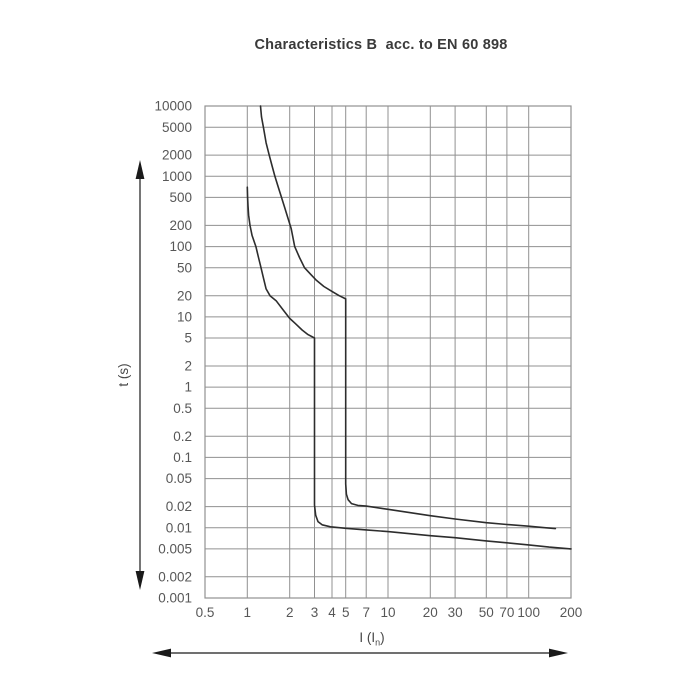 The width and height of the screenshot is (700, 700). I want to click on y-axis-arrow, so click(140, 375).